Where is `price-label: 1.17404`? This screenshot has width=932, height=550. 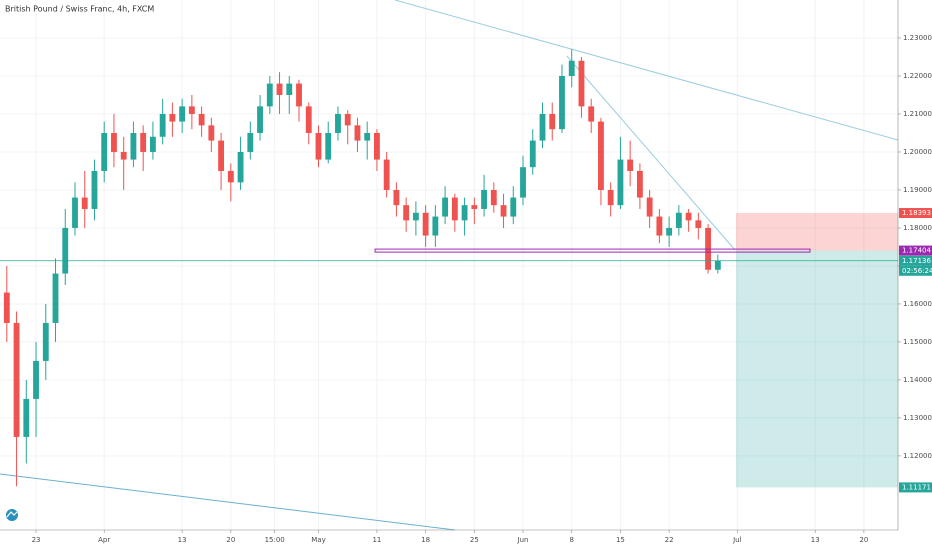
price-label: 1.17404 is located at coordinates (916, 251).